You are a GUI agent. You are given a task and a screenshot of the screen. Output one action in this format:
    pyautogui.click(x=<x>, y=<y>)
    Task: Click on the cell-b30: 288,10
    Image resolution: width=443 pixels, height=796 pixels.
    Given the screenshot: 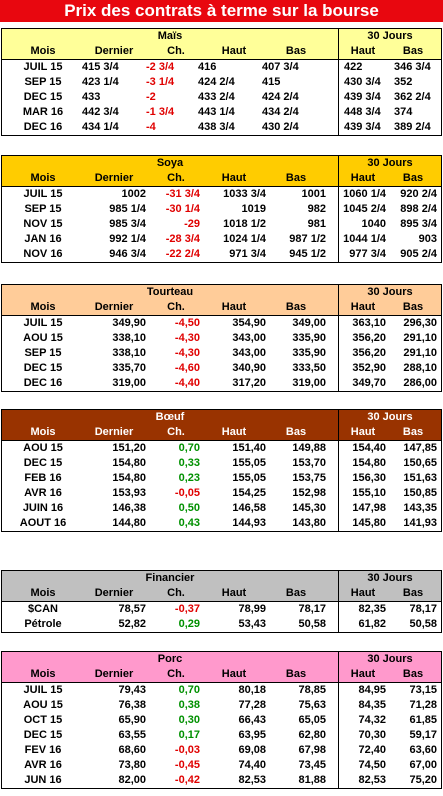 What is the action you would take?
    pyautogui.click(x=420, y=368)
    